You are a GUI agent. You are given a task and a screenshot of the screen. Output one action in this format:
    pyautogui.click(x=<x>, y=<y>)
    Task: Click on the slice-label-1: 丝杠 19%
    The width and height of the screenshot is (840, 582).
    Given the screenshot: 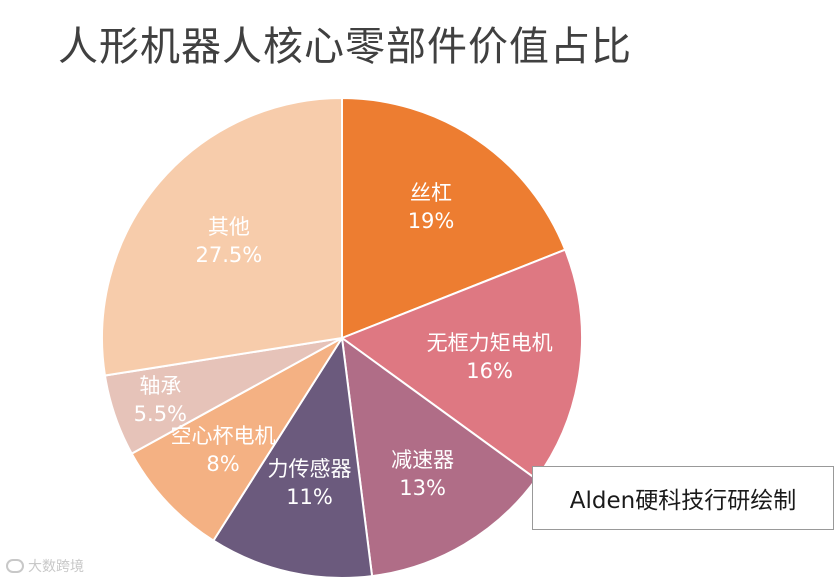 What is the action you would take?
    pyautogui.click(x=431, y=207)
    